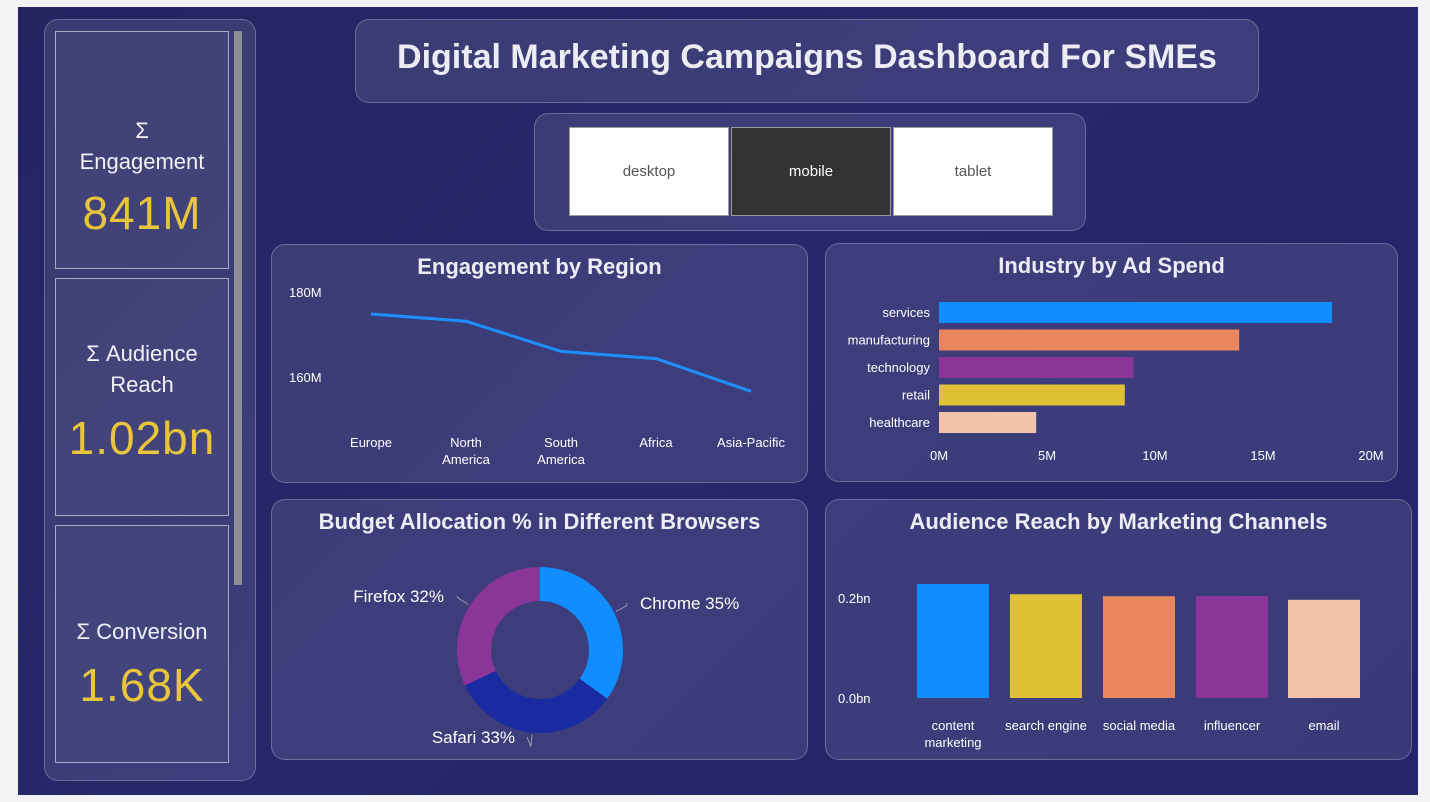  What do you see at coordinates (973, 171) in the screenshot?
I see `slicer-option-tablet: tablet` at bounding box center [973, 171].